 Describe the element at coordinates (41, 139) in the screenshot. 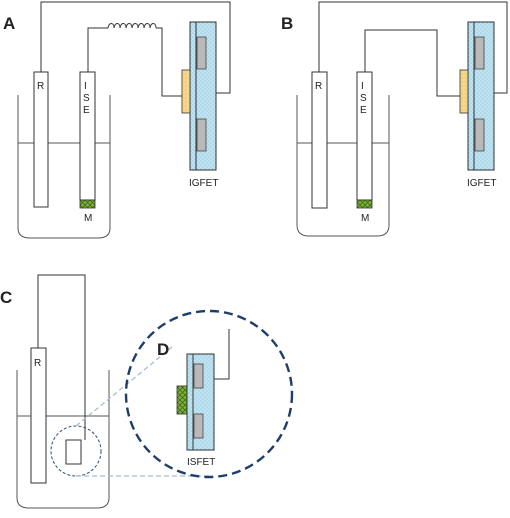

I see `panel-a-reference-electrode` at that location.